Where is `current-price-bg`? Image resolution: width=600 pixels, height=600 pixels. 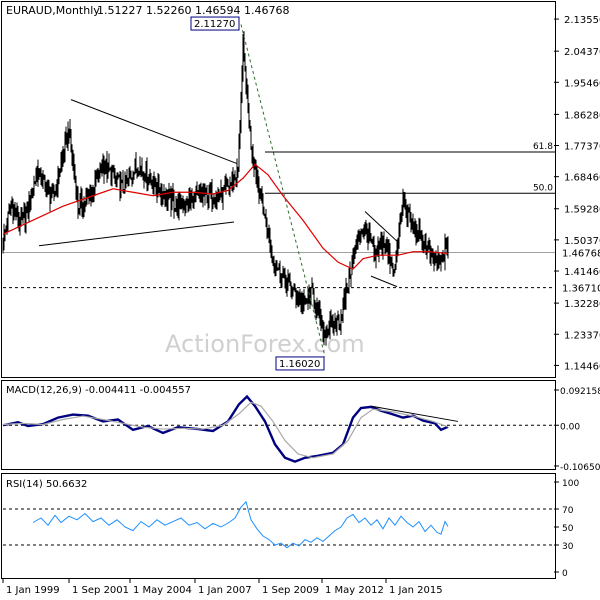
current-price-bg is located at coordinates (578, 252).